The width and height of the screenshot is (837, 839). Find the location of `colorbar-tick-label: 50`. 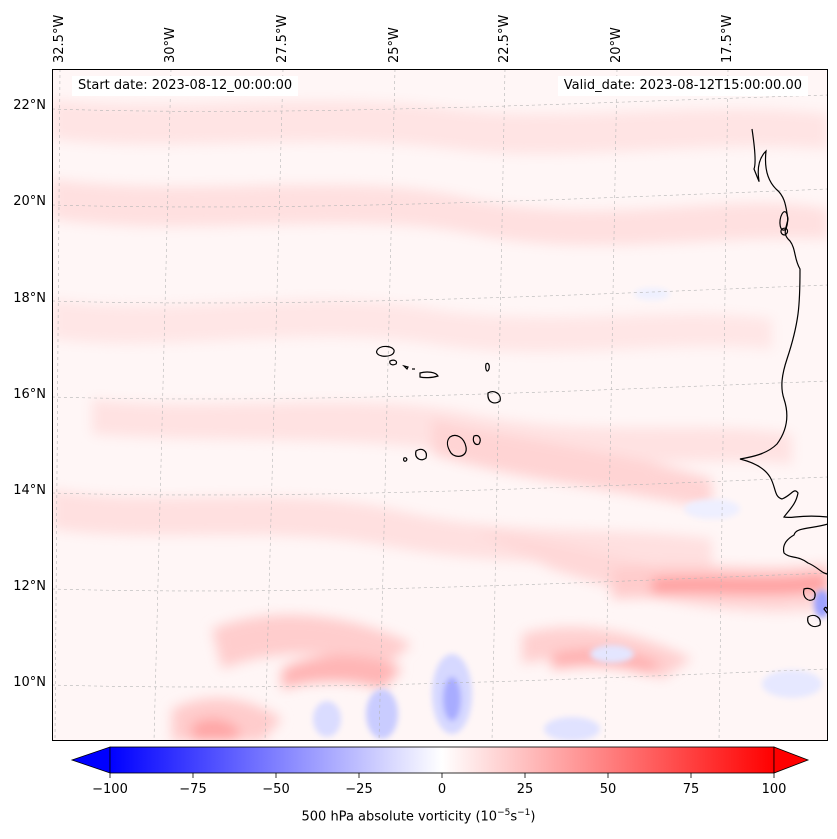

colorbar-tick-label: 50 is located at coordinates (608, 789).